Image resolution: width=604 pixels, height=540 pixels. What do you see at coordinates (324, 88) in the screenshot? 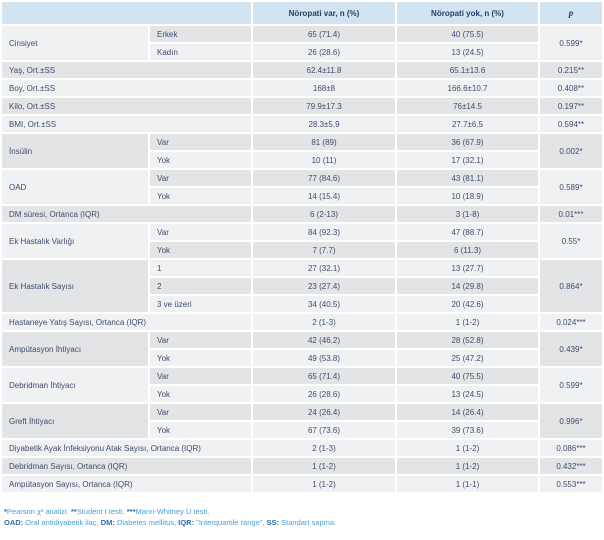
I see `neuropathy-yes-value-cell: 168±8` at bounding box center [324, 88].